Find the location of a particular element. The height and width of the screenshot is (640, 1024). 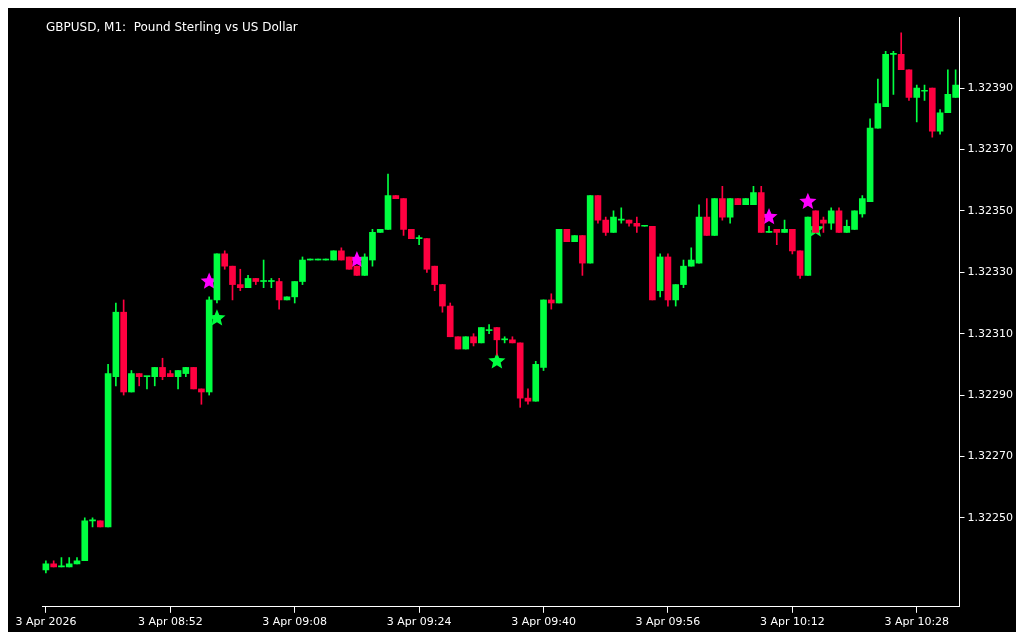

y-tick-label: 1.32250 is located at coordinates (990, 517).